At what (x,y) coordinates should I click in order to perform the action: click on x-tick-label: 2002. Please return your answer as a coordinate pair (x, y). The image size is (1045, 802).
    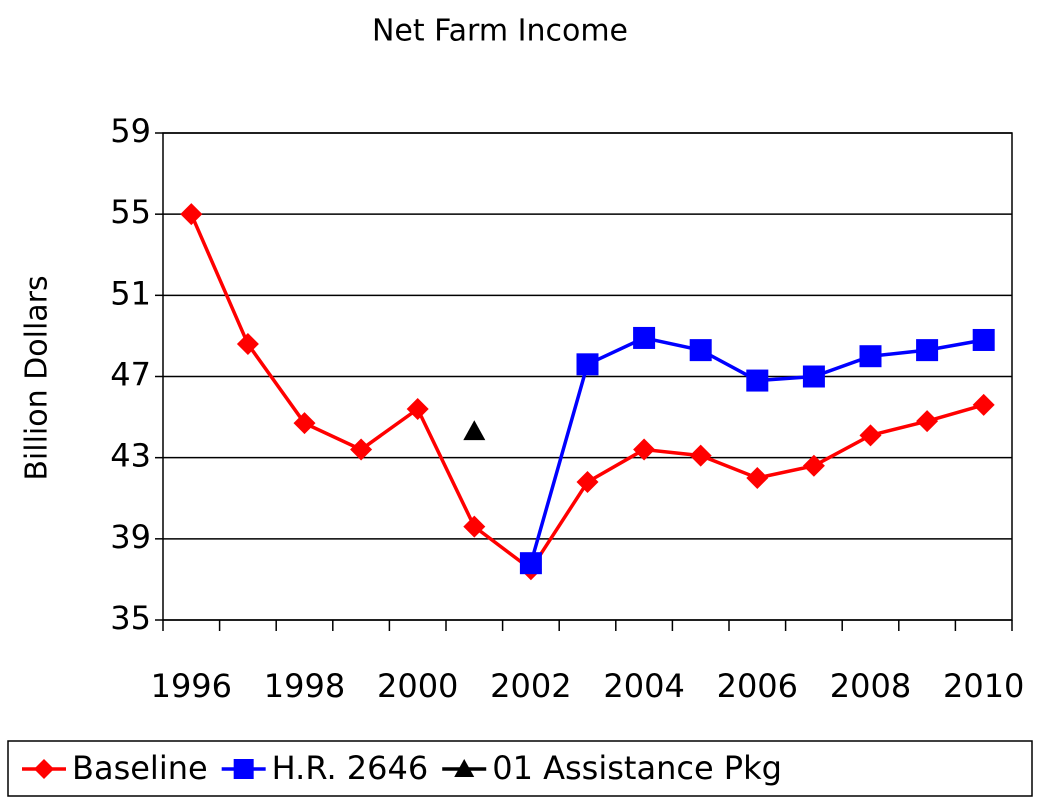
    Looking at the image, I should click on (530, 686).